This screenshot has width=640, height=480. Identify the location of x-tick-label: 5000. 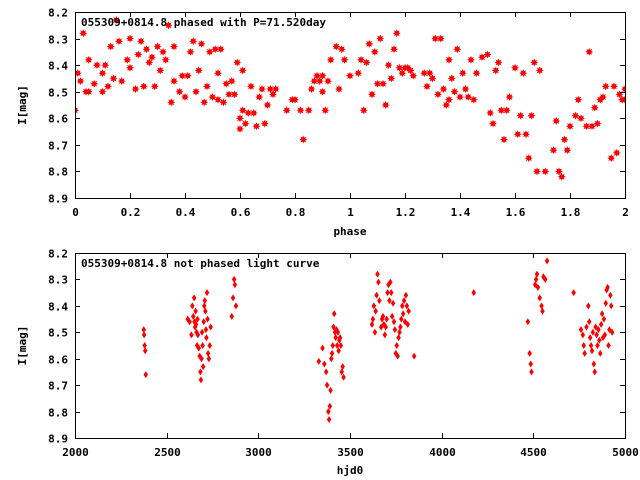
(625, 452).